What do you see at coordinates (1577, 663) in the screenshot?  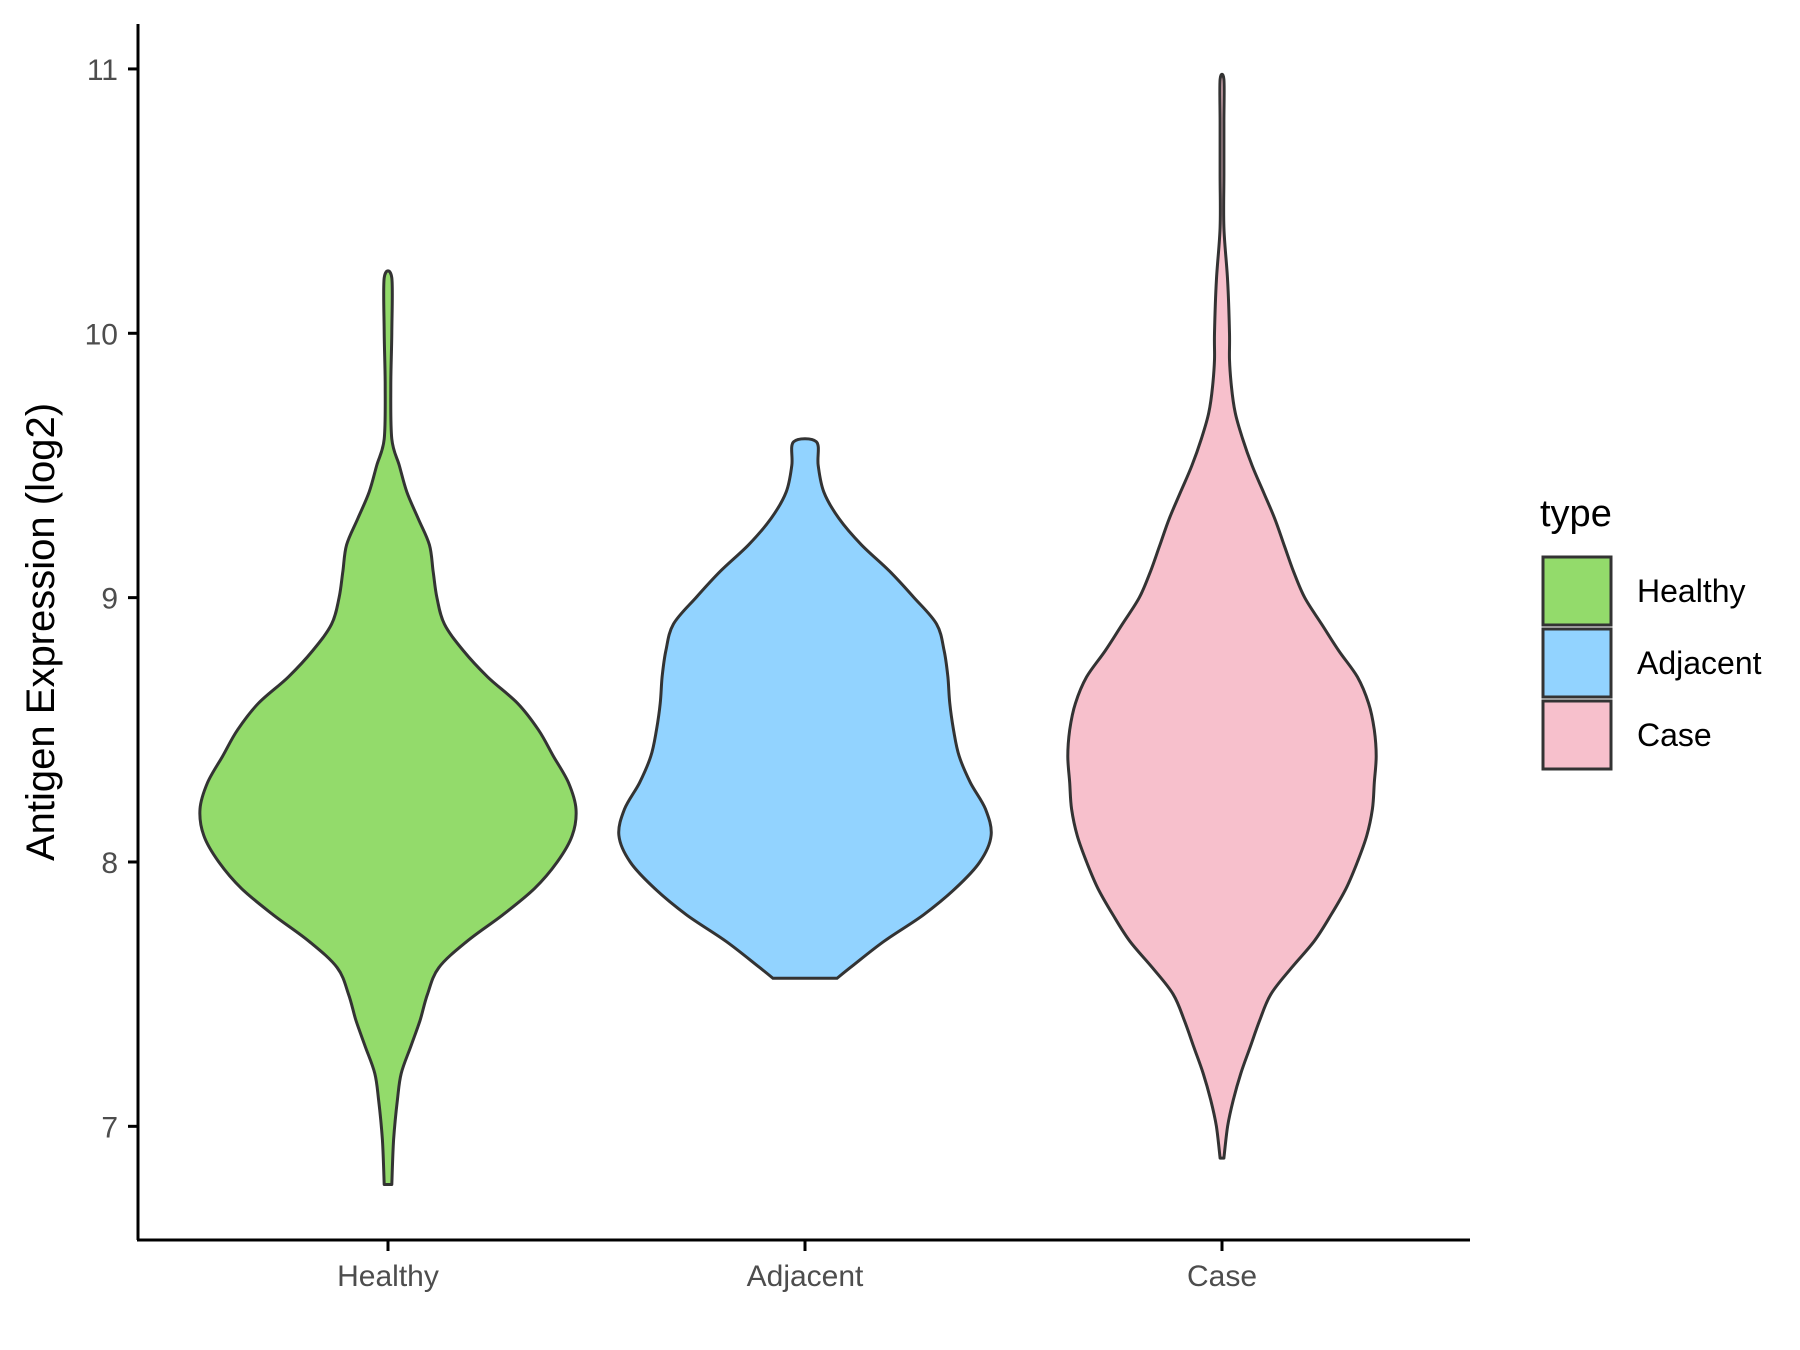 I see `legend-key-adjacent` at bounding box center [1577, 663].